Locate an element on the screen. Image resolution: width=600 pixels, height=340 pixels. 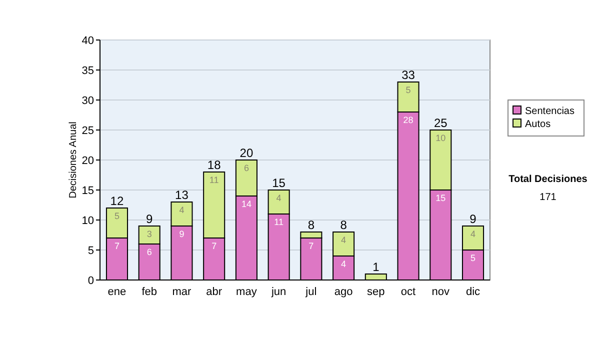
x-tick-label: dic is located at coordinates (473, 292).